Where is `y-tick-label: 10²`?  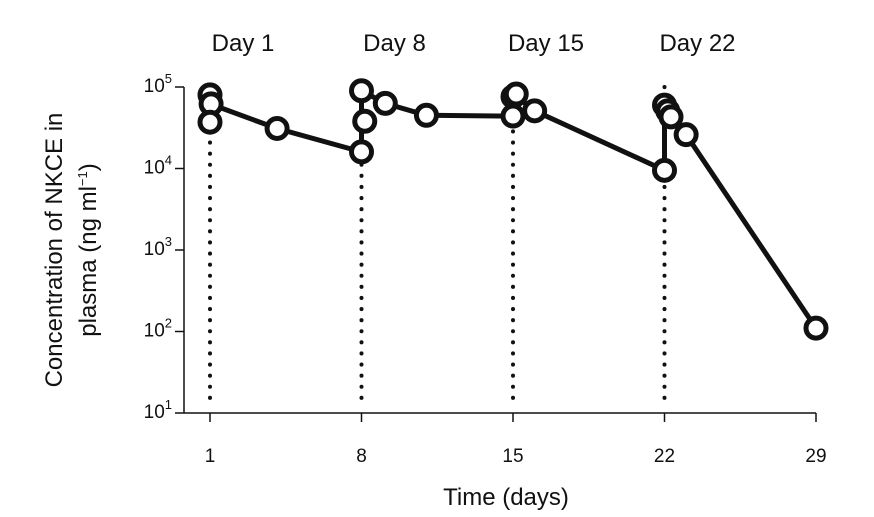
y-tick-label: 10² is located at coordinates (158, 329).